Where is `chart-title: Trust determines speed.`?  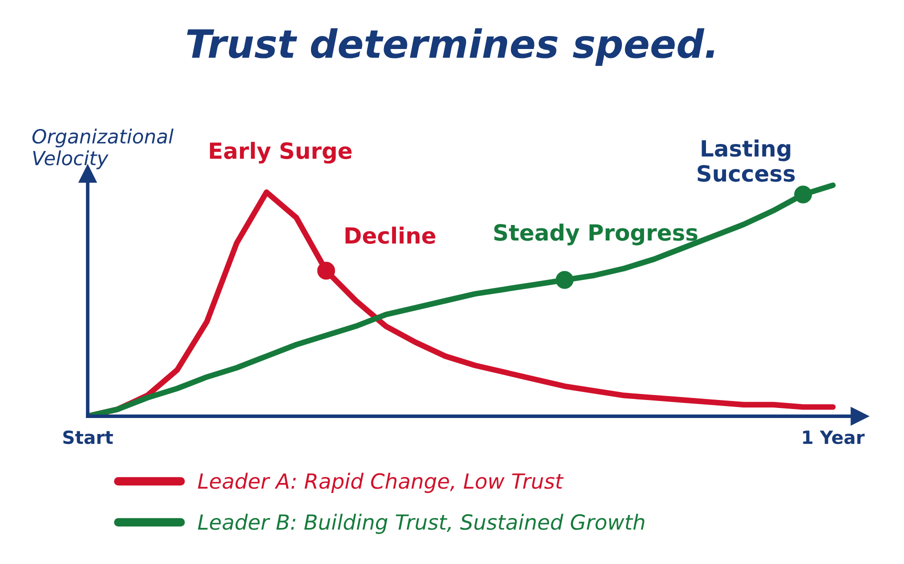 chart-title: Trust determines speed. is located at coordinates (450, 47).